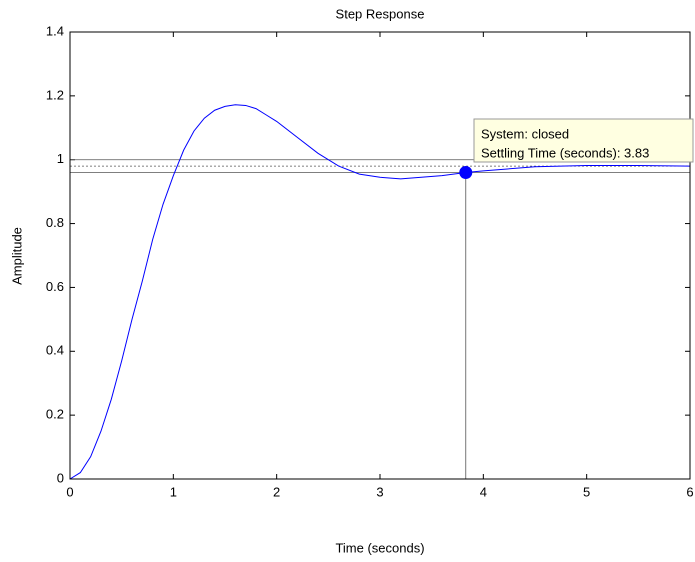  I want to click on x-axis-label: Time (seconds), so click(379, 547).